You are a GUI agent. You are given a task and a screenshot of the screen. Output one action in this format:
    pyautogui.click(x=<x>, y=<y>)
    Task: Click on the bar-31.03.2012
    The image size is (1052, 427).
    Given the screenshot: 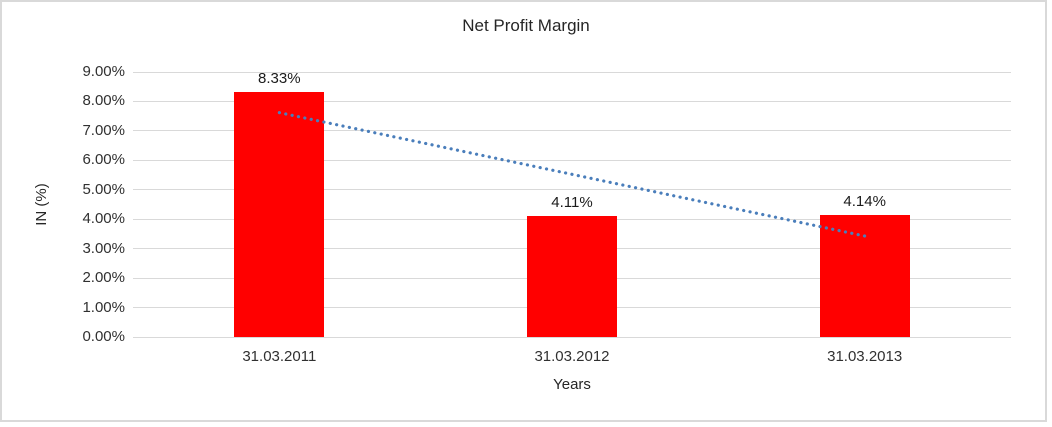 What is the action you would take?
    pyautogui.click(x=572, y=276)
    